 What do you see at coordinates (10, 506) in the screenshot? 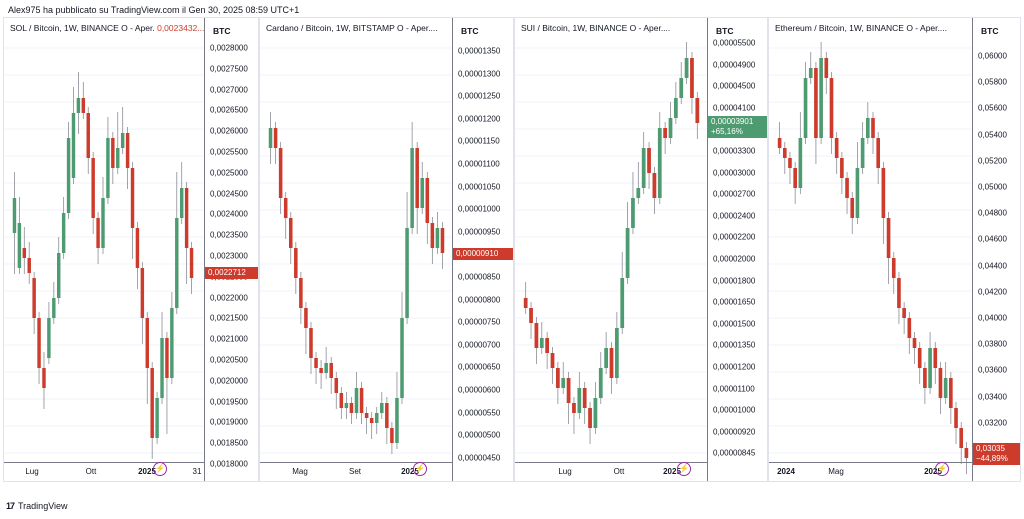
I see `tradingview-logo-icon: 17` at bounding box center [10, 506].